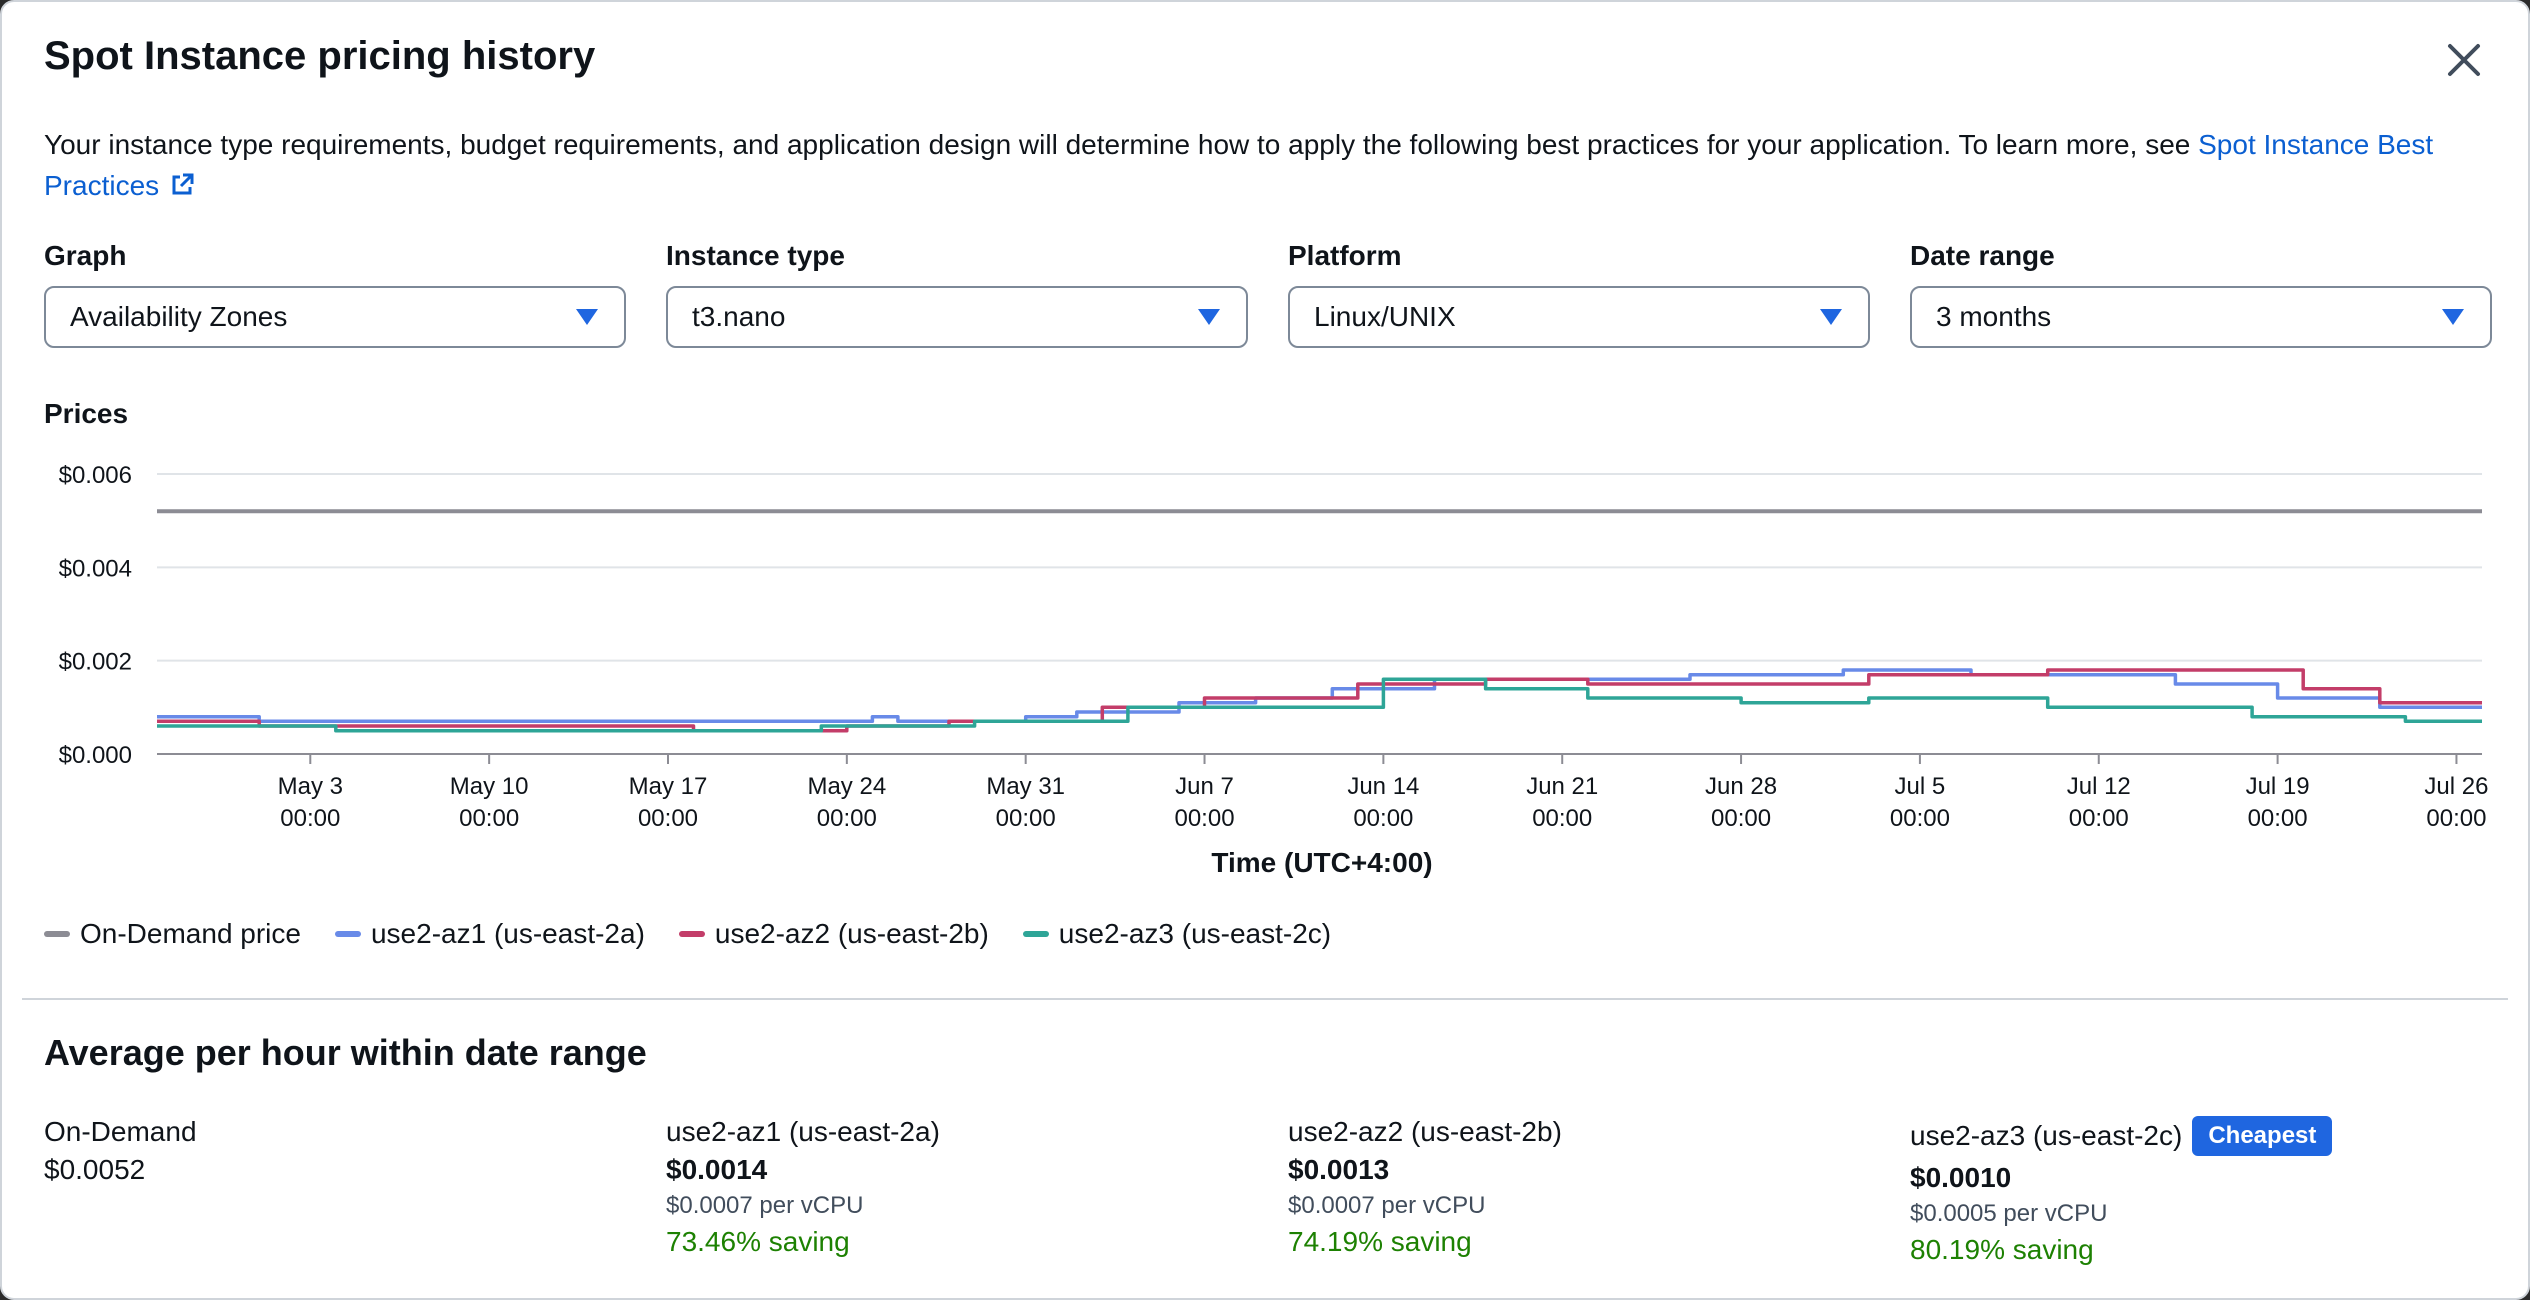 The image size is (2530, 1300). I want to click on instance-type-label: Instance type, so click(755, 255).